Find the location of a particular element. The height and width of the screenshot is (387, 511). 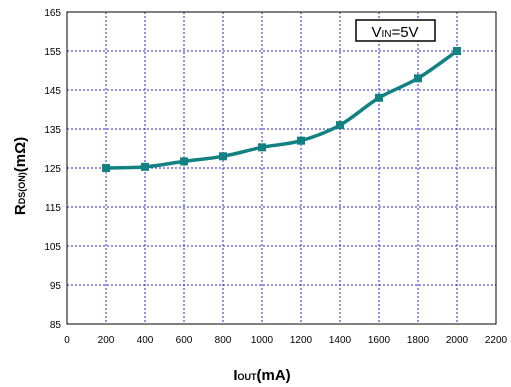

annotation-box: VIN=5V is located at coordinates (395, 30).